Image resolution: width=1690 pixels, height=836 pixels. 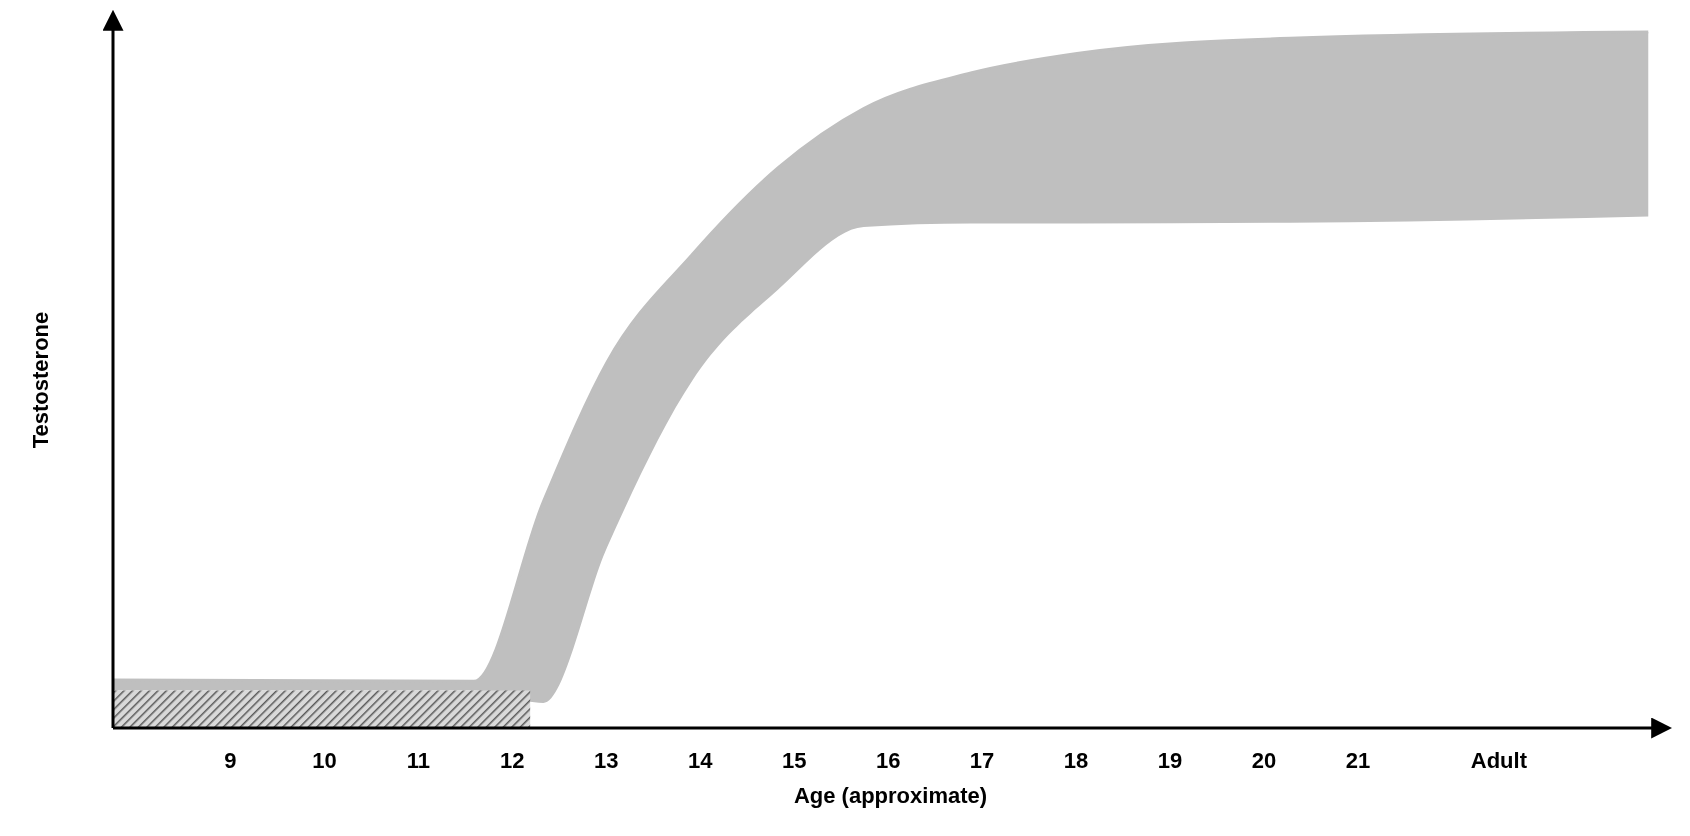 What do you see at coordinates (512, 760) in the screenshot?
I see `x-tick-label: 12` at bounding box center [512, 760].